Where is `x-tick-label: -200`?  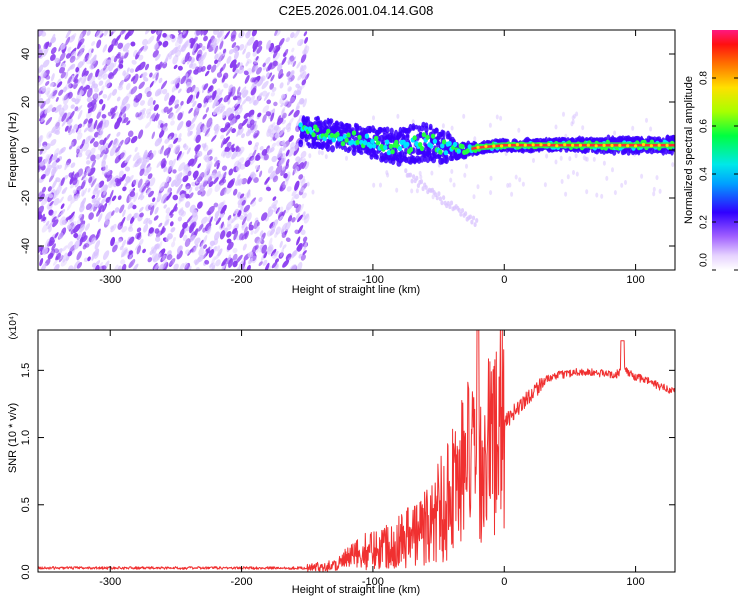
x-tick-label: -200 is located at coordinates (242, 280).